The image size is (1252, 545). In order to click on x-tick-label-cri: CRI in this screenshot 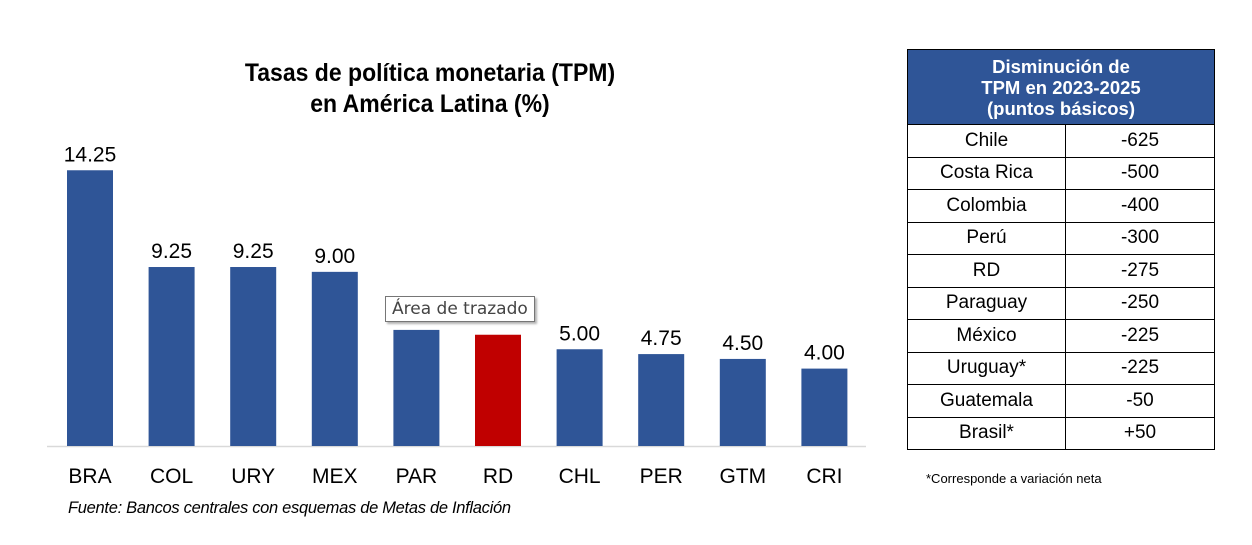, I will do `click(824, 476)`.